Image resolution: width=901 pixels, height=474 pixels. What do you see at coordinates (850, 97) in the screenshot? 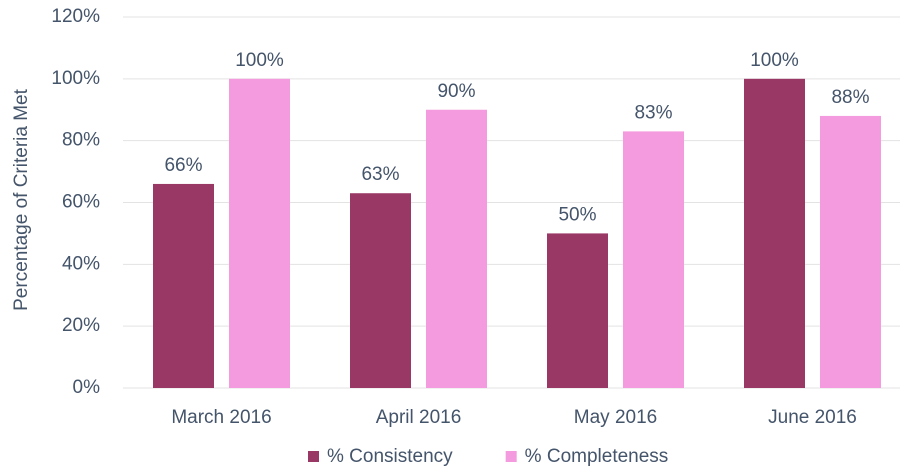
I see `data-label: 88%` at bounding box center [850, 97].